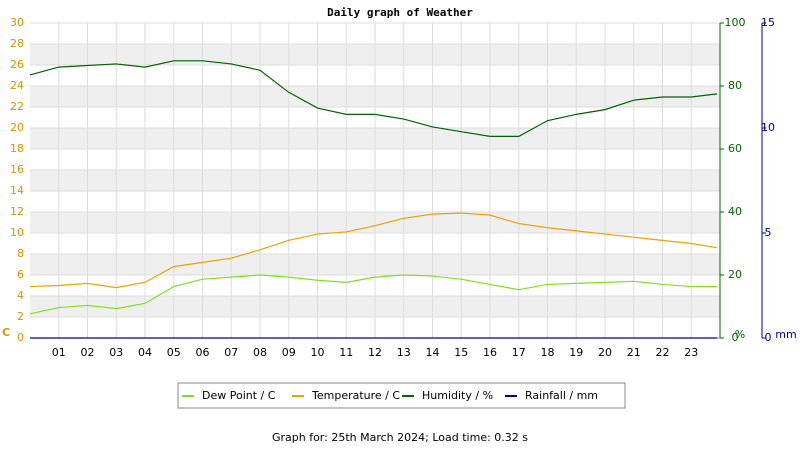 The height and width of the screenshot is (454, 800). I want to click on y2-tick-label: 0, so click(735, 337).